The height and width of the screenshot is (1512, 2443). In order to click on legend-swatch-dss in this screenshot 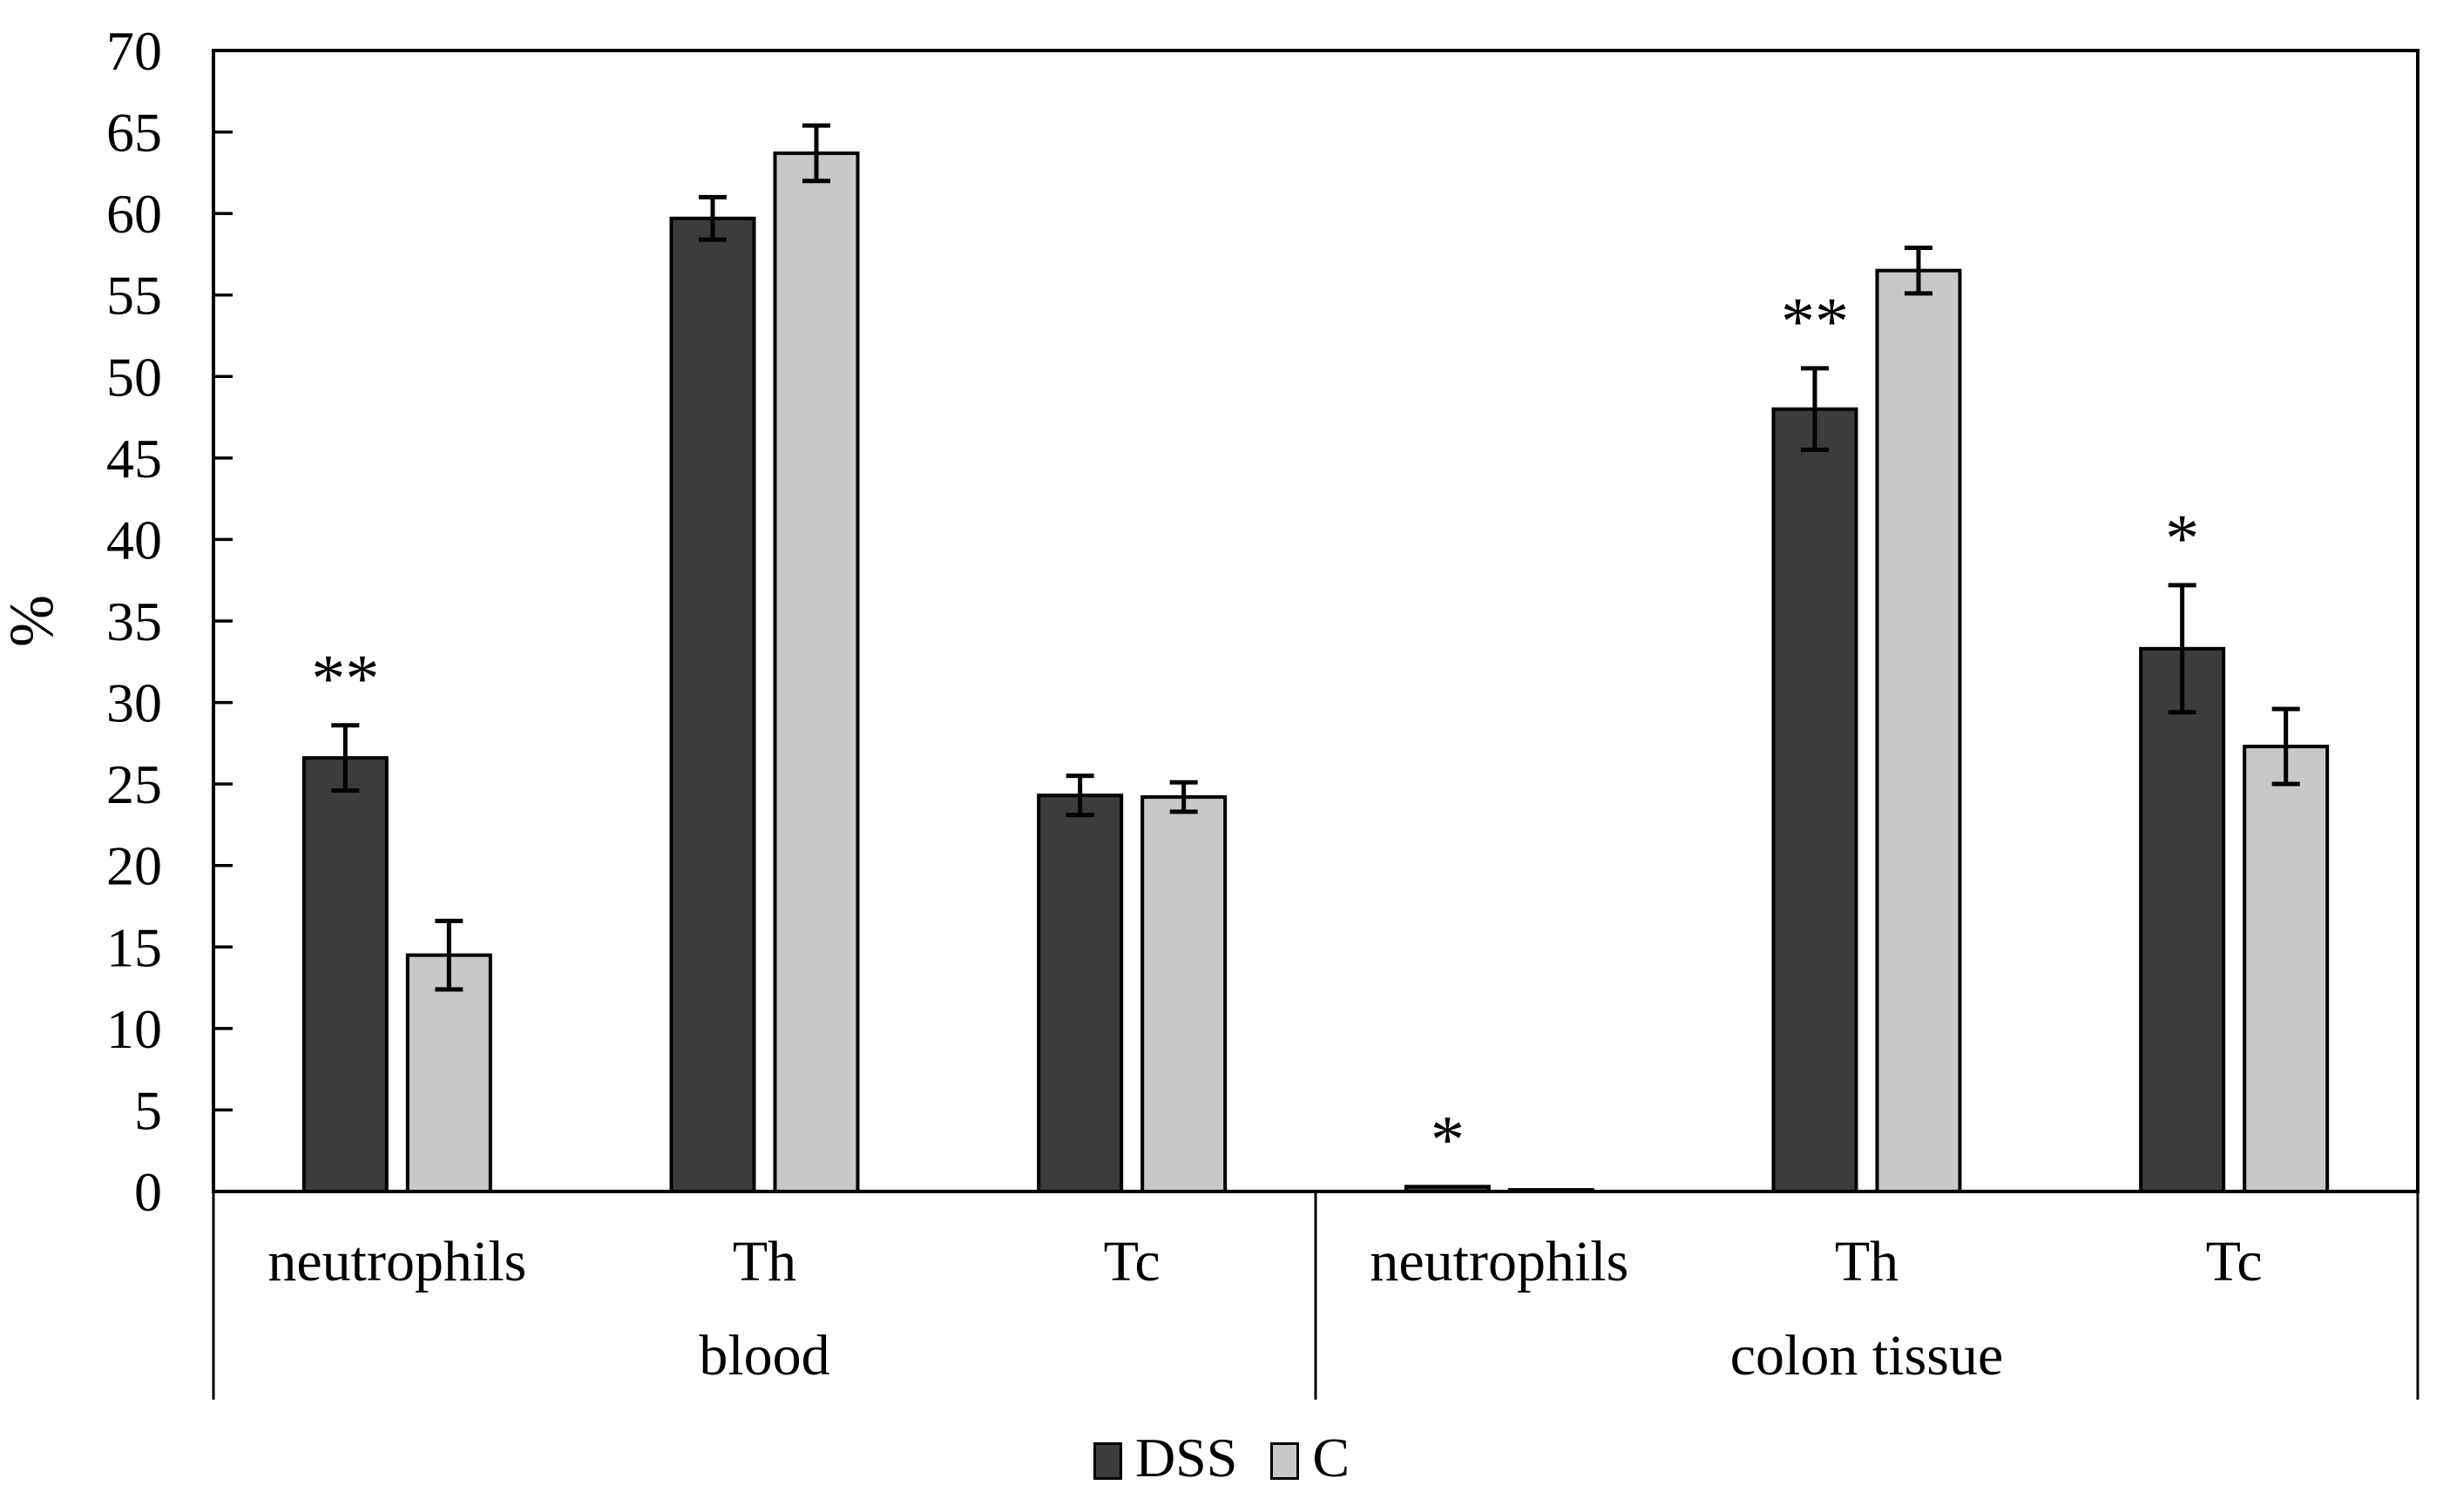, I will do `click(1107, 1460)`.